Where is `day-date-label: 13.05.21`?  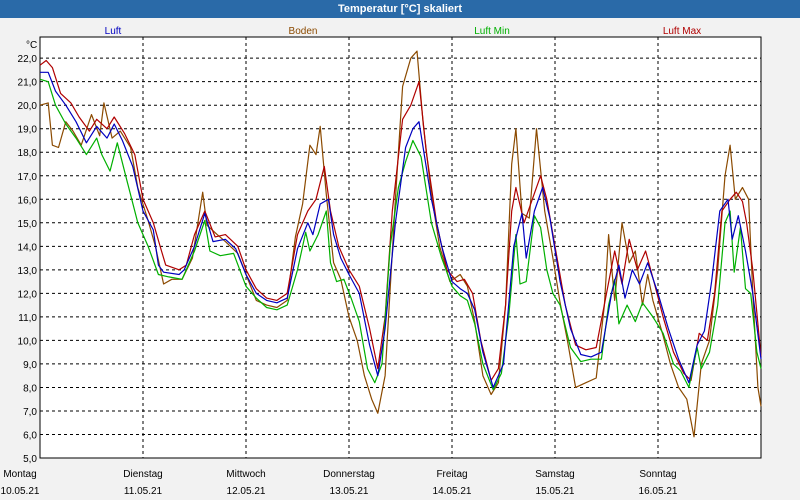
day-date-label: 13.05.21 is located at coordinates (349, 491).